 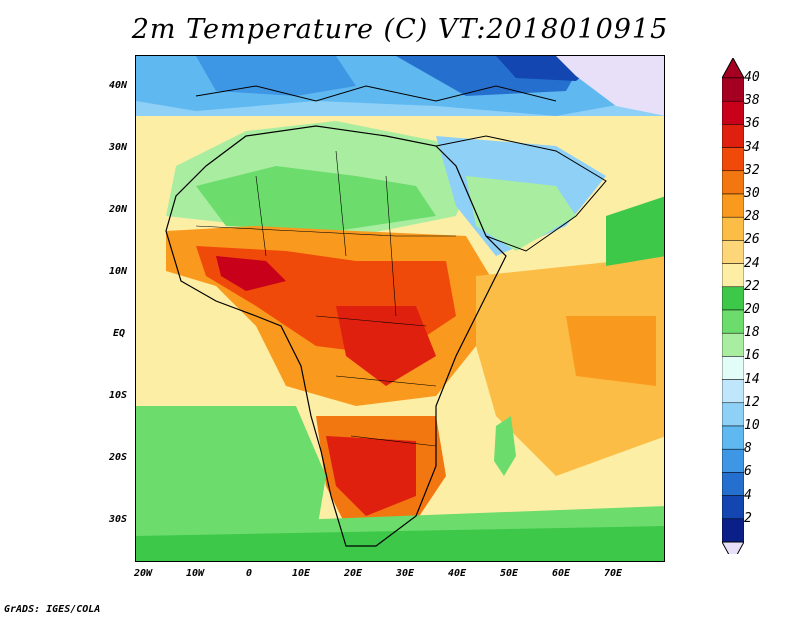 I want to click on arabia-mild, so click(x=521, y=213).